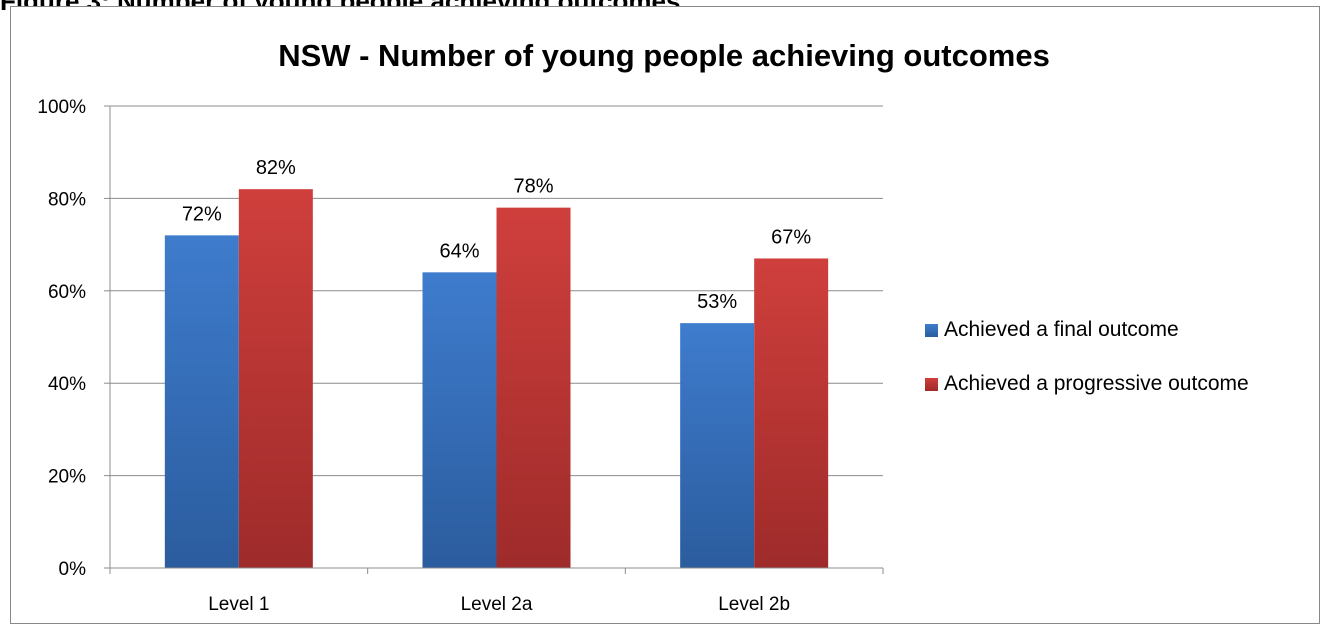 This screenshot has height=630, width=1328. What do you see at coordinates (61, 107) in the screenshot?
I see `y-tick-label: 100%` at bounding box center [61, 107].